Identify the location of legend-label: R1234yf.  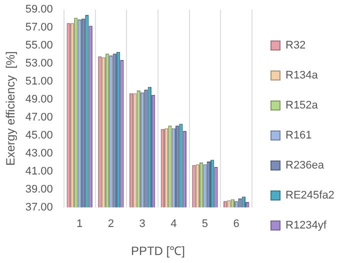
(307, 226).